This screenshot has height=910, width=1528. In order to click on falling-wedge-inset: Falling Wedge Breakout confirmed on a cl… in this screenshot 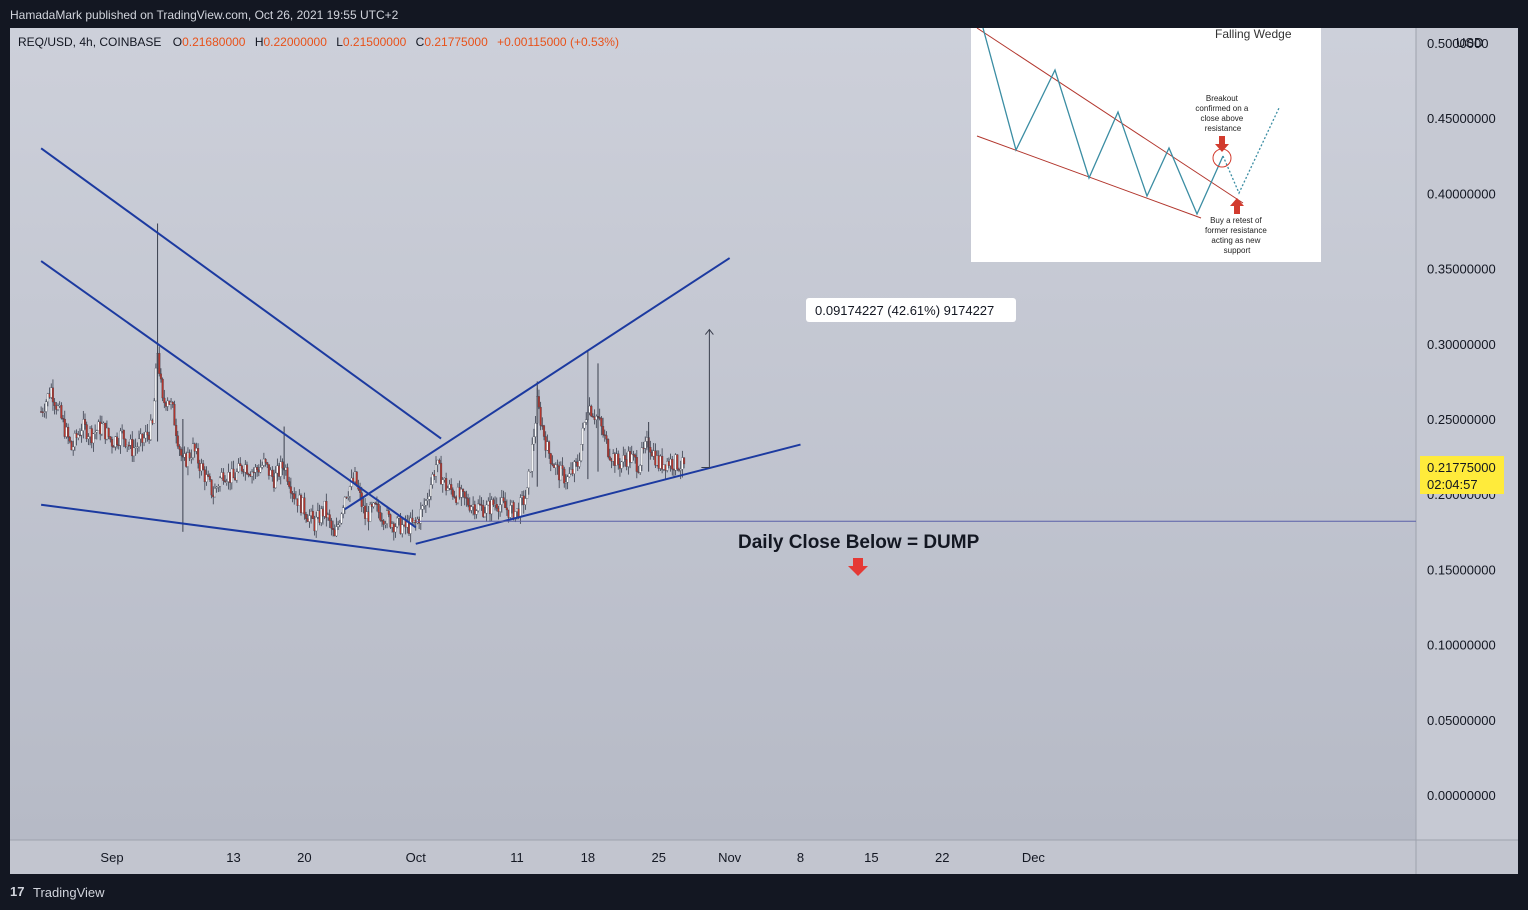, I will do `click(1146, 144)`.